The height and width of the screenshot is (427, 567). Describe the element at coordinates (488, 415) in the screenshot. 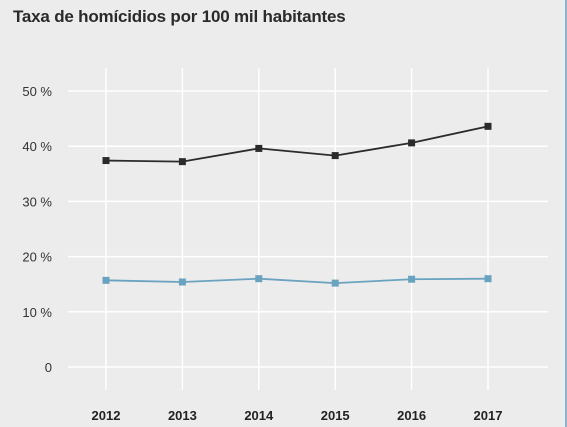

I see `x-tick-label: 2017` at that location.